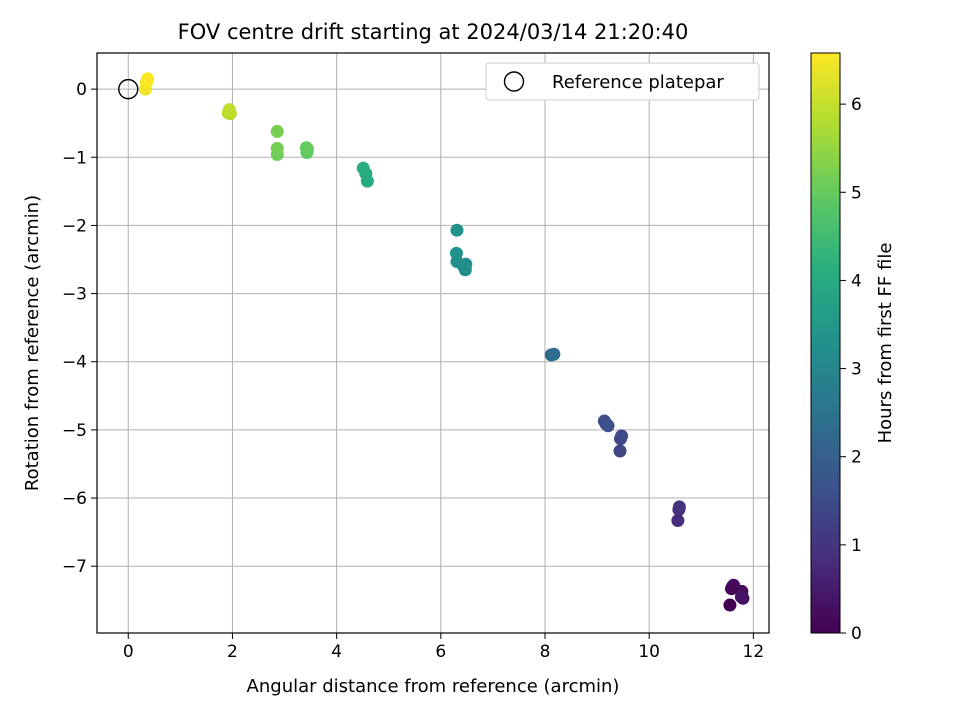 The width and height of the screenshot is (960, 720). Describe the element at coordinates (440, 652) in the screenshot. I see `x-tick-label: 6` at that location.